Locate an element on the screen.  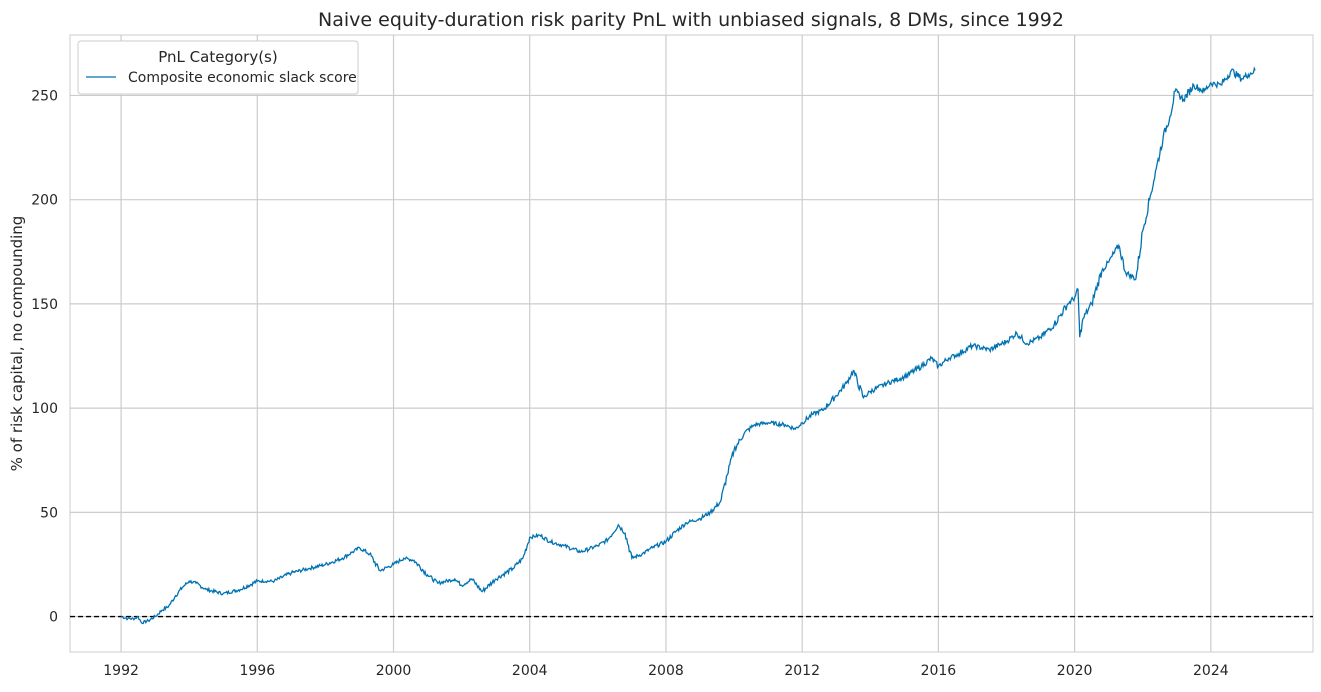
x-tick-label: 1996 is located at coordinates (257, 671).